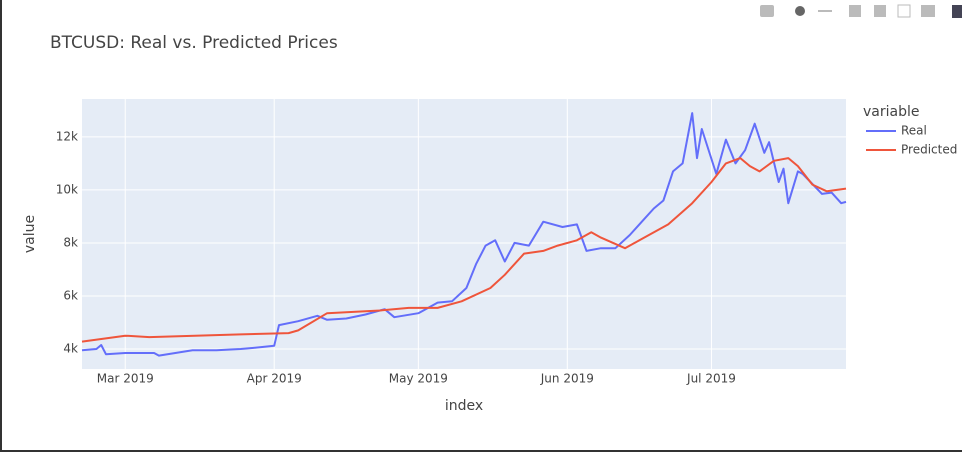 This screenshot has height=452, width=962. I want to click on zoom-in-icon, so click(855, 11).